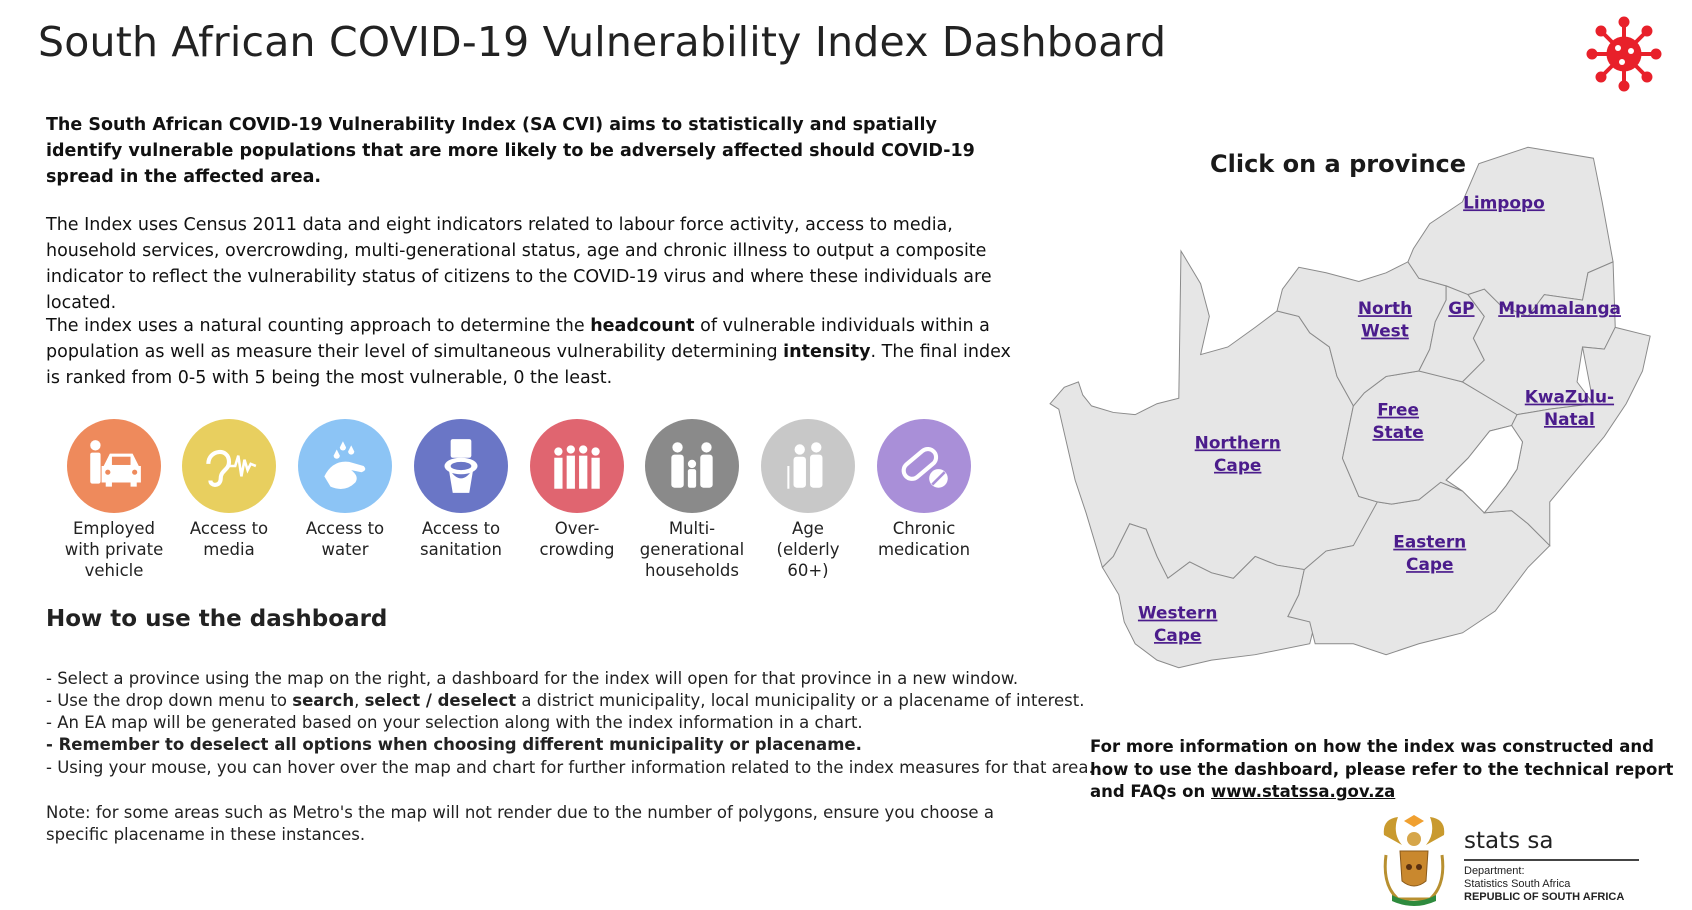 This screenshot has width=1692, height=910. I want to click on indicator-label: Multi-generational households, so click(692, 549).